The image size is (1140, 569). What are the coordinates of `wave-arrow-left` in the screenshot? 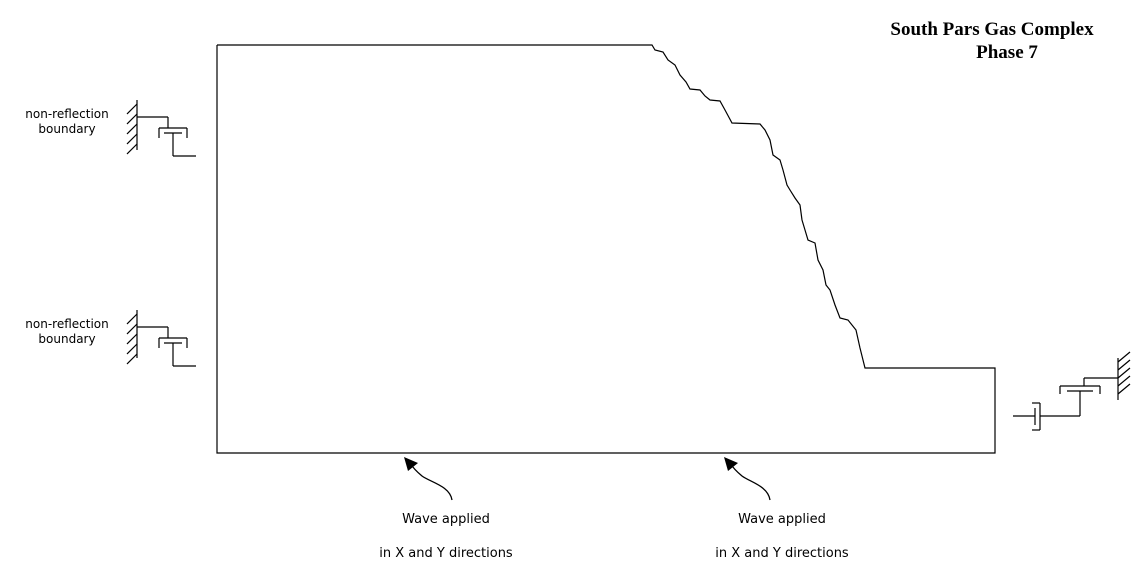 It's located at (428, 478).